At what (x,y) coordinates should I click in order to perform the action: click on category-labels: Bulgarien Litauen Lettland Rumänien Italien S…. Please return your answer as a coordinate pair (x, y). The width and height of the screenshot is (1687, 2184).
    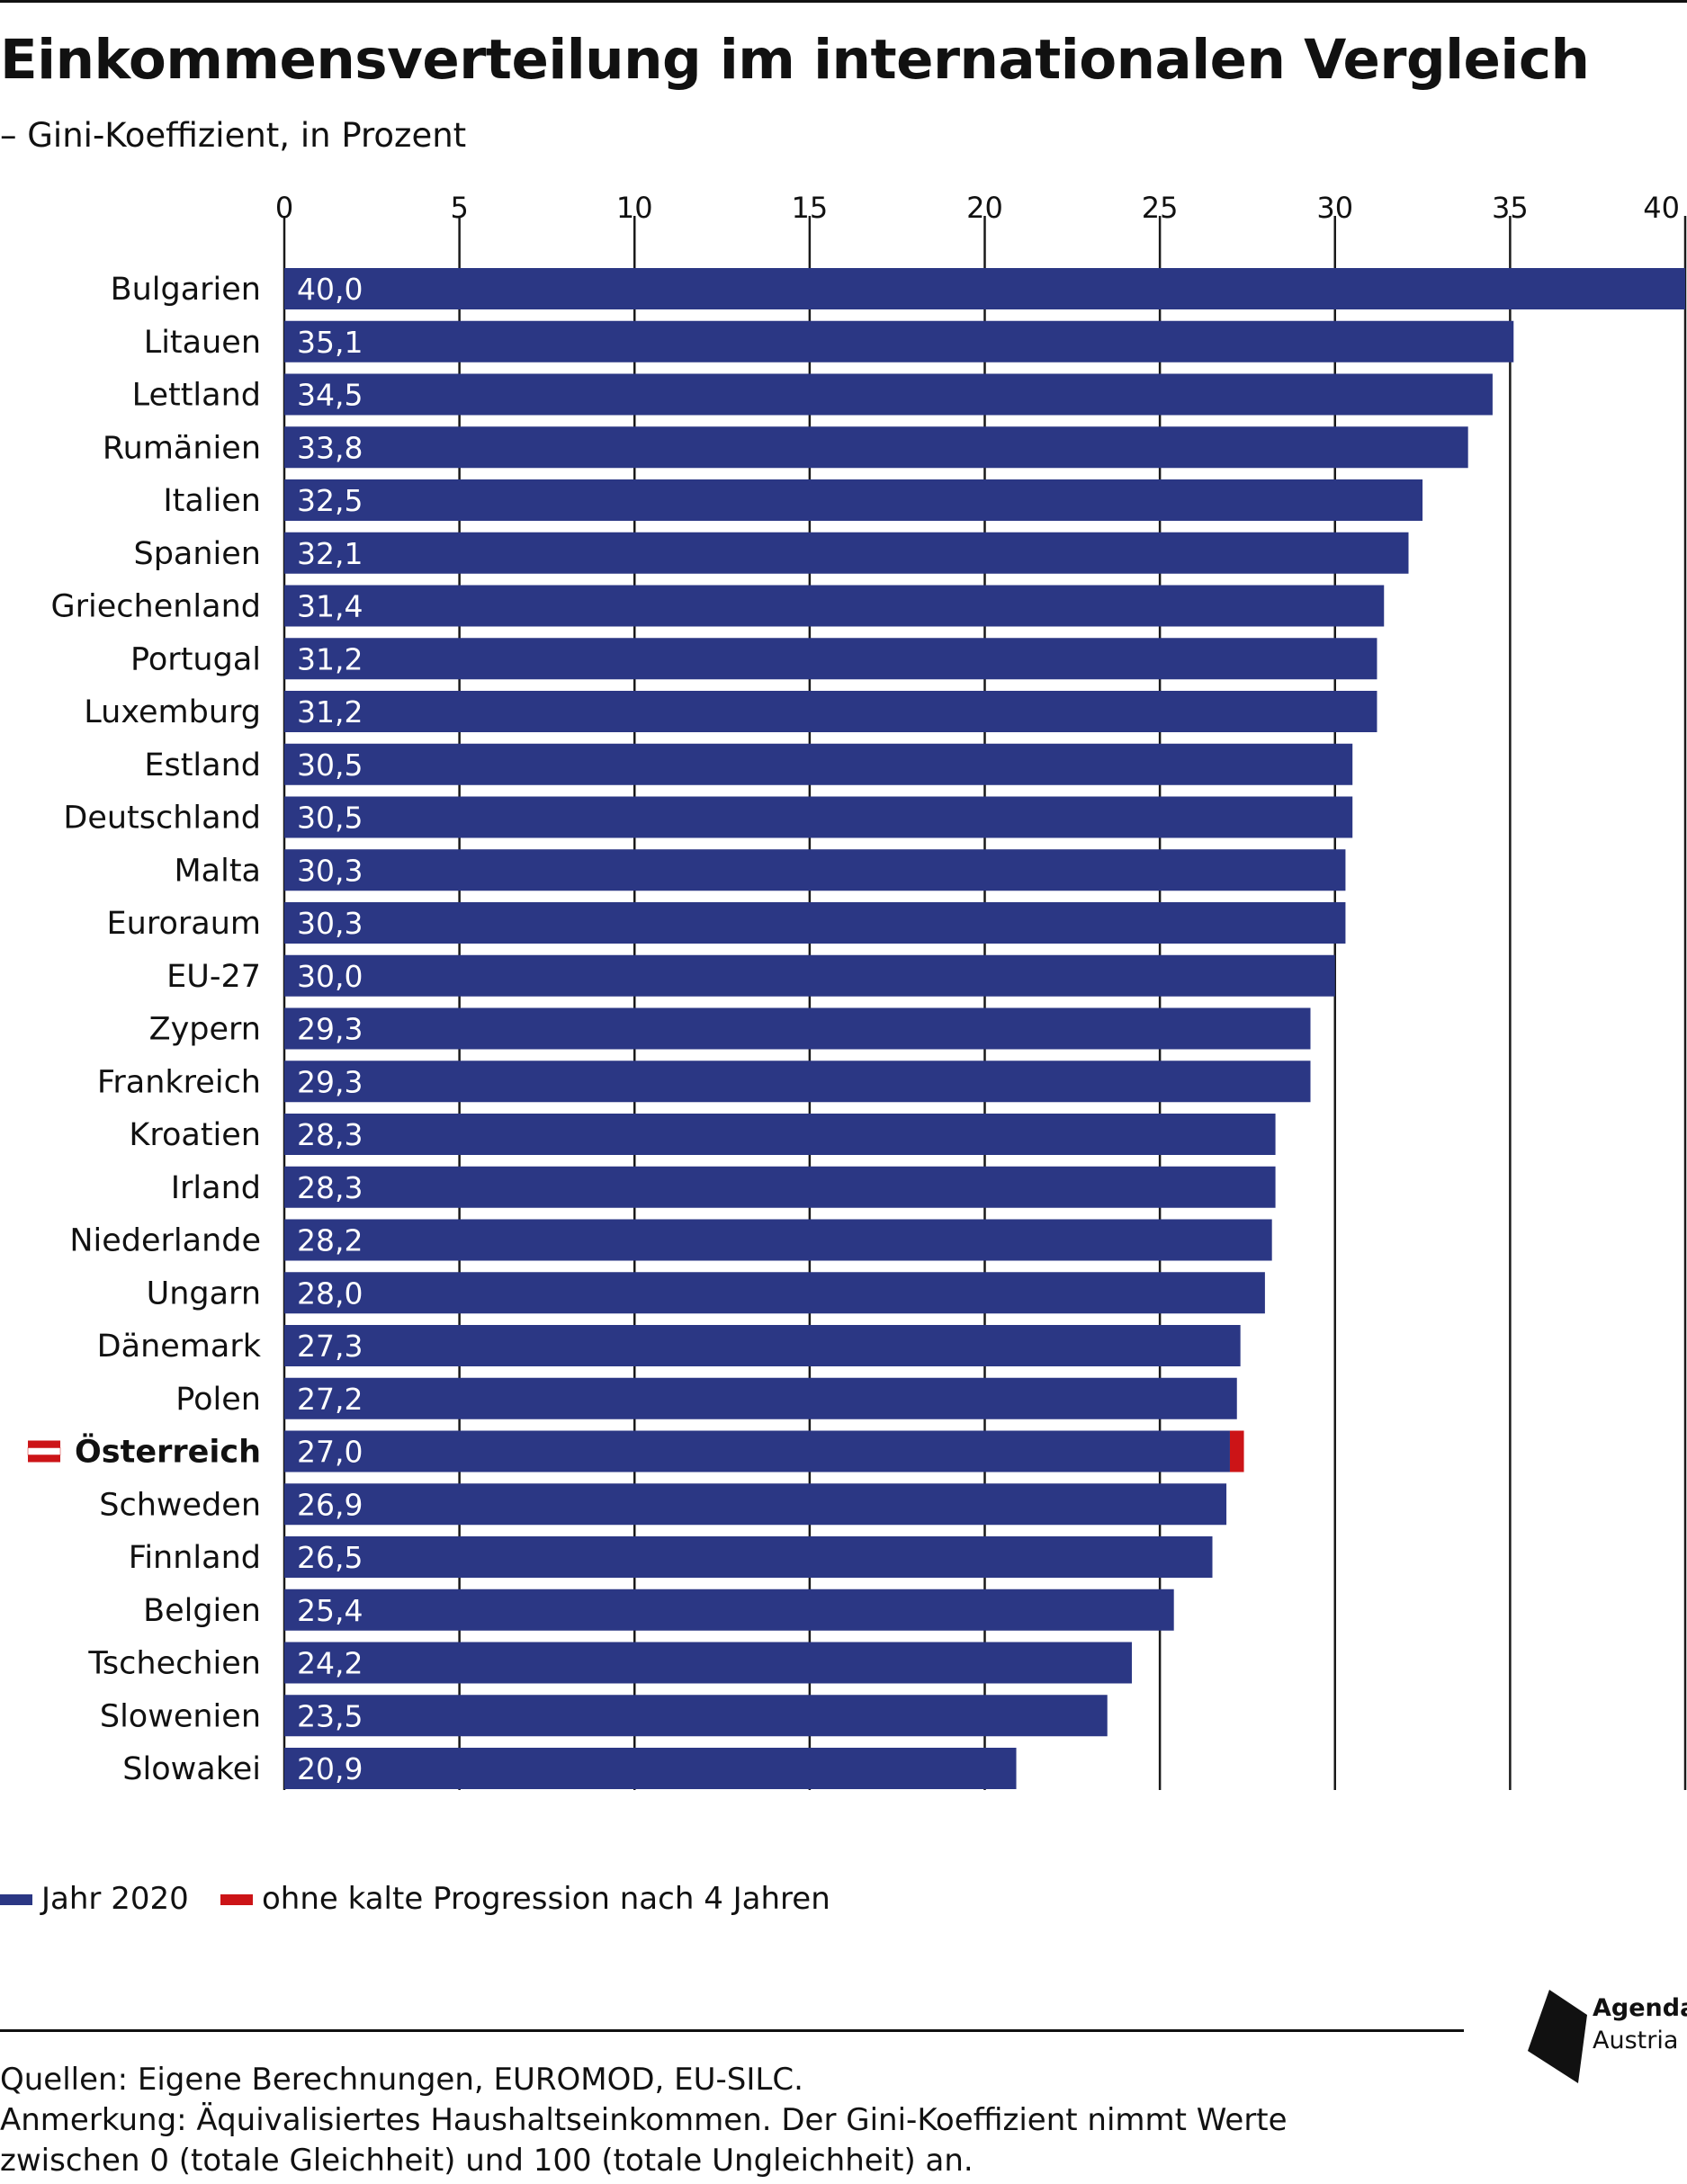
    Looking at the image, I should click on (145, 1029).